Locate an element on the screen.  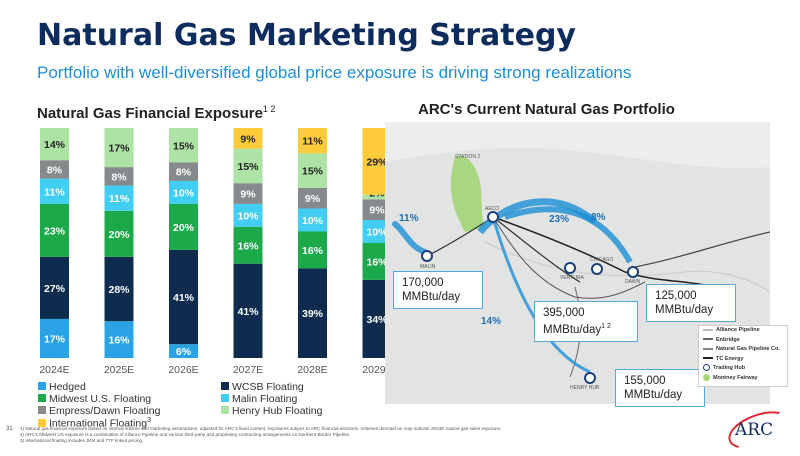
map-legend-item: Trading Hub is located at coordinates (743, 369).